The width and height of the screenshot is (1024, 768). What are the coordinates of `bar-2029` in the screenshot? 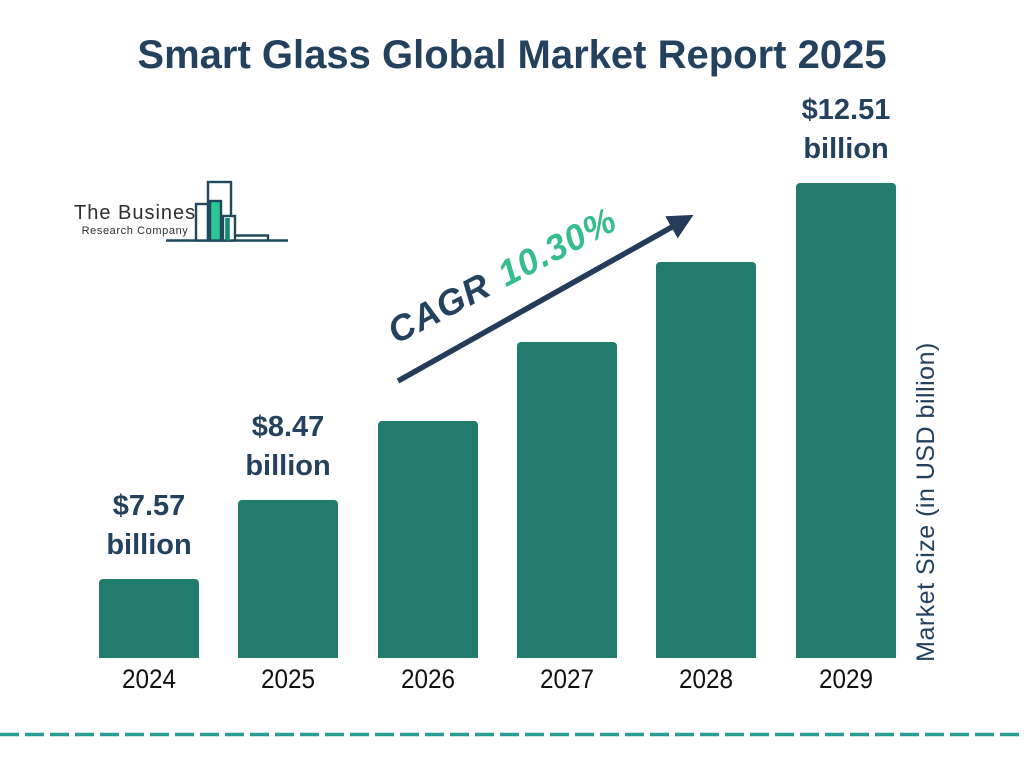 It's located at (846, 420).